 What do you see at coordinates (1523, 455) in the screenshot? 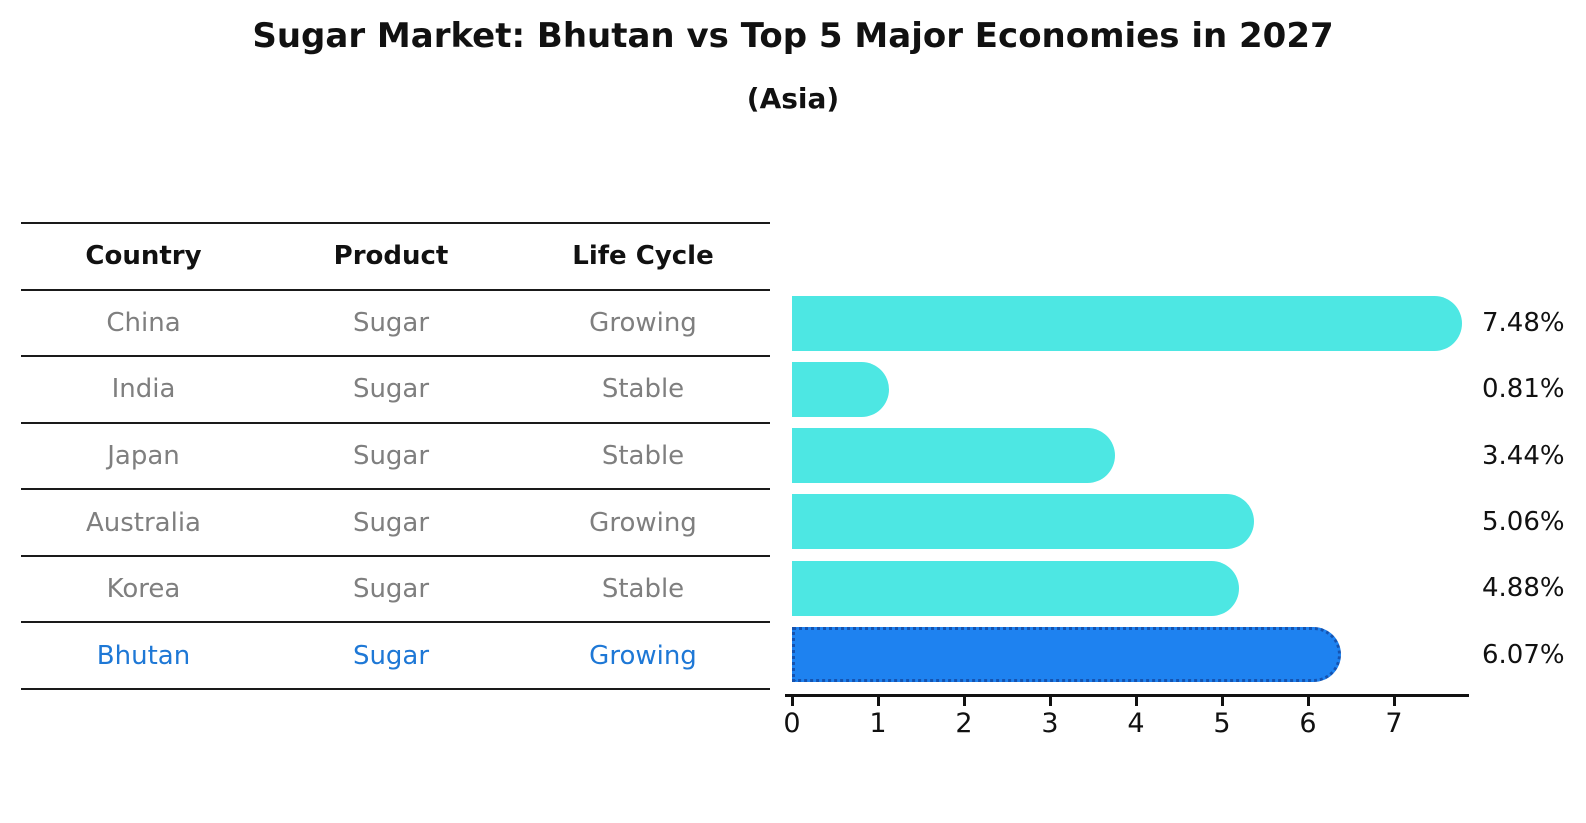
I see `value-label-japan: 3.44%` at bounding box center [1523, 455].